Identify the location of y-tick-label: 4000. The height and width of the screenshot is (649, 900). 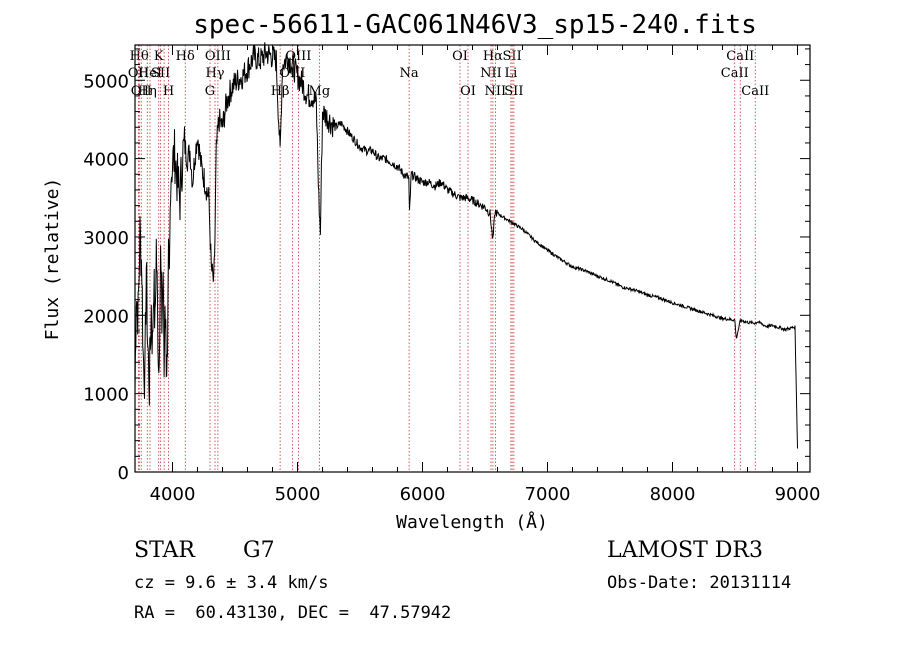
(106, 160).